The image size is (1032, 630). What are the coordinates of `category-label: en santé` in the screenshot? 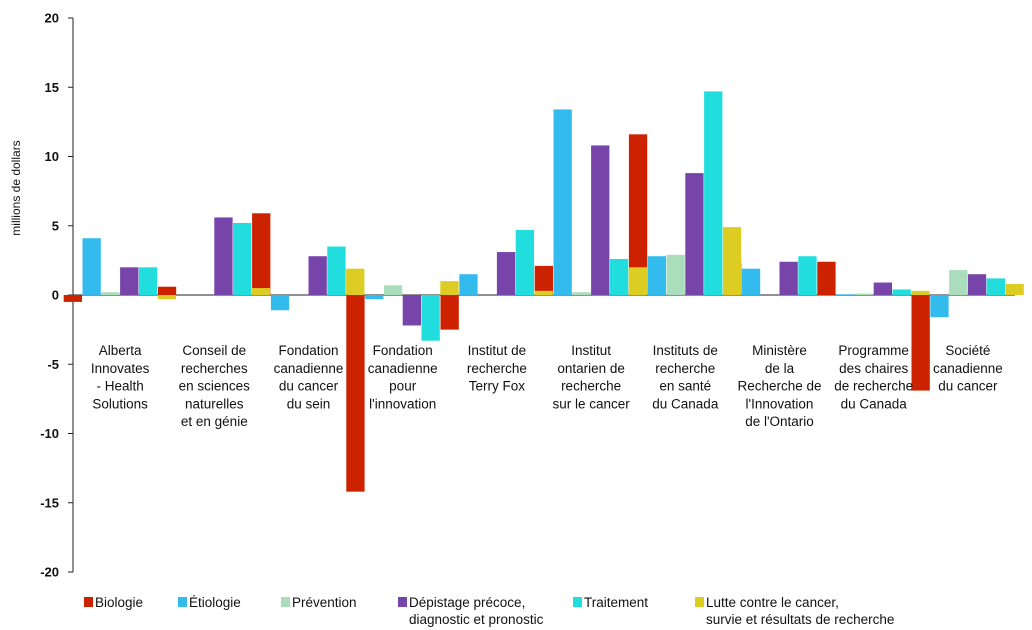 It's located at (685, 386).